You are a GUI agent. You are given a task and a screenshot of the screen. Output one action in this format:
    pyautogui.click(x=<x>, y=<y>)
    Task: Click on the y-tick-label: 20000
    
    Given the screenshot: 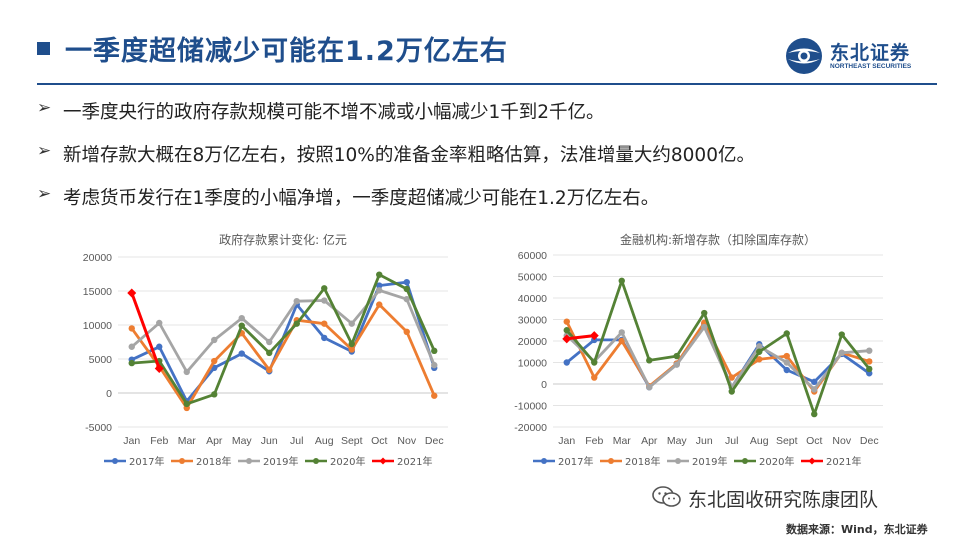 What is the action you would take?
    pyautogui.click(x=97, y=258)
    